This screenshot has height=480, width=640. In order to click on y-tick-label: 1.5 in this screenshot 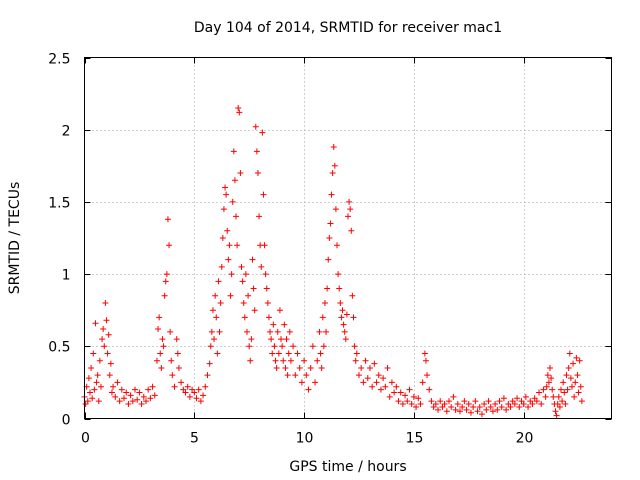, I will do `click(59, 204)`.